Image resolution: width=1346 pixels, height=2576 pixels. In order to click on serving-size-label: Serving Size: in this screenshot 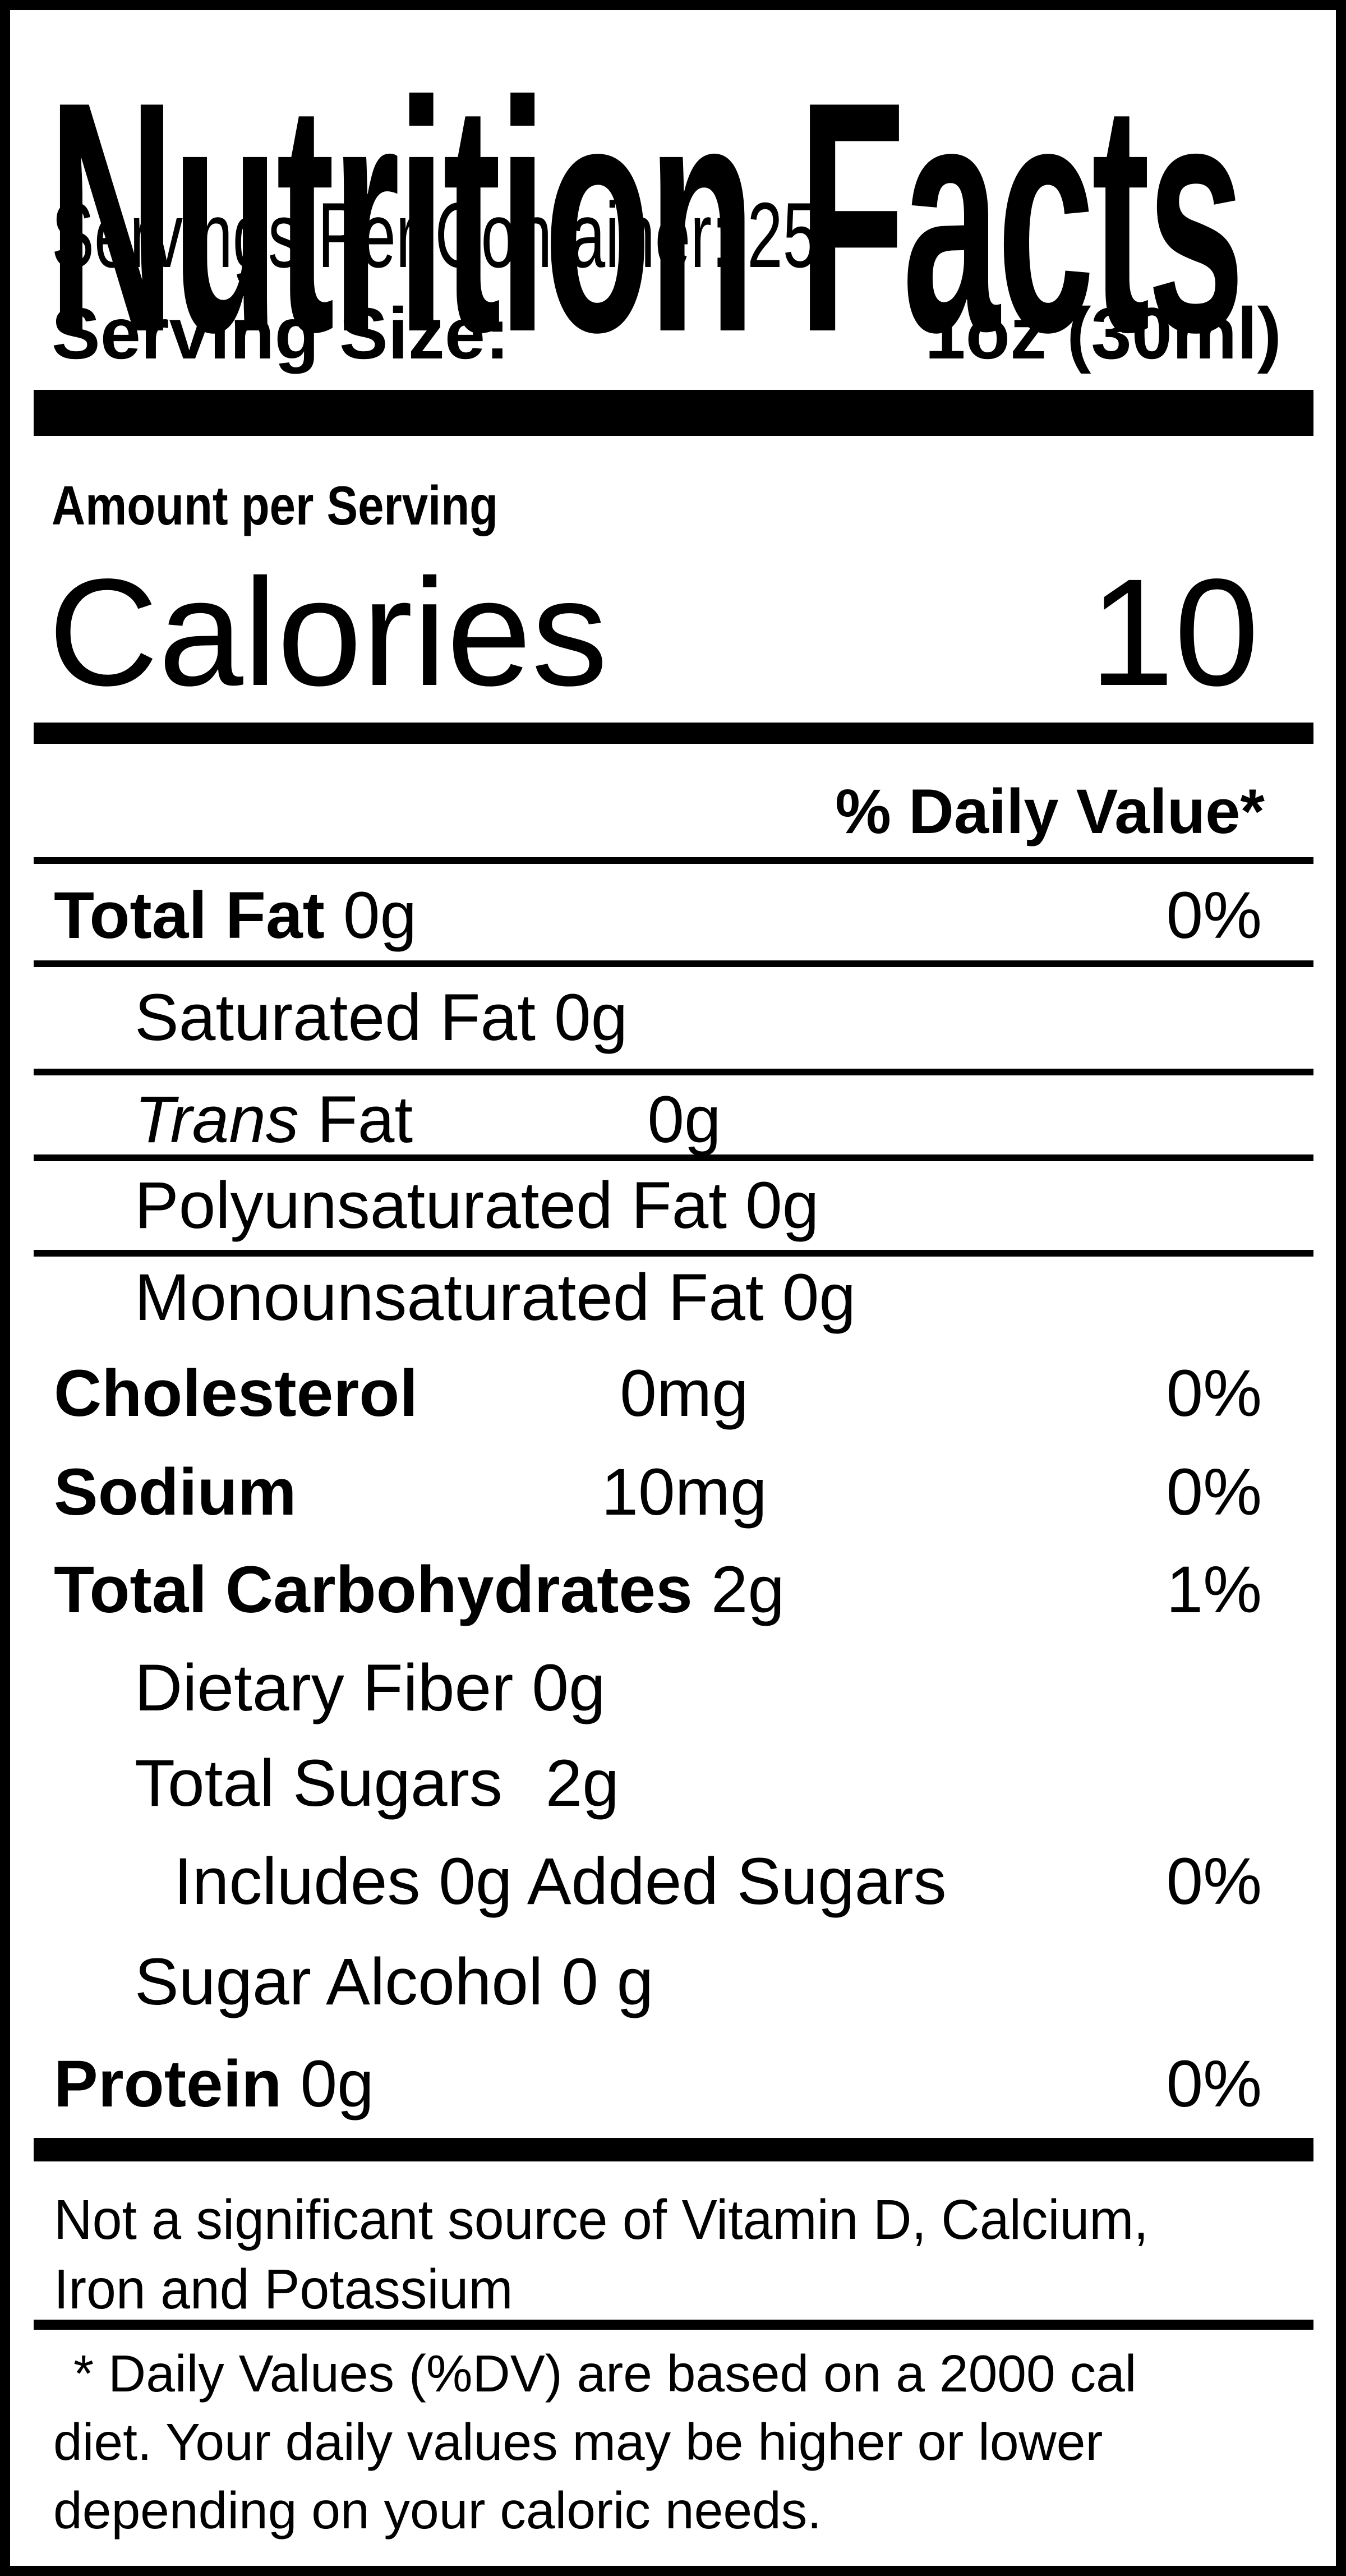, I will do `click(281, 333)`.